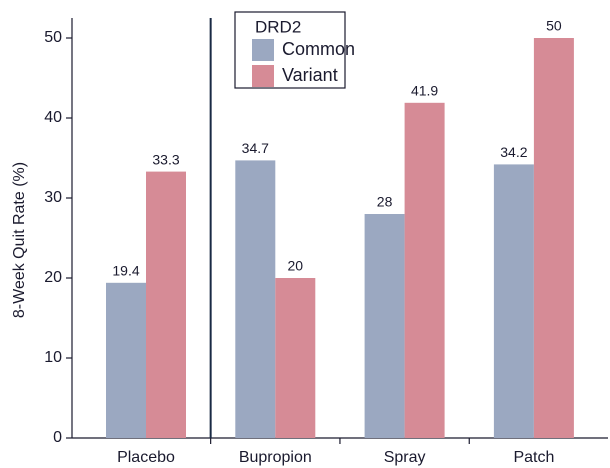 The height and width of the screenshot is (468, 610). Describe the element at coordinates (165, 159) in the screenshot. I see `value-label: 33.3` at that location.